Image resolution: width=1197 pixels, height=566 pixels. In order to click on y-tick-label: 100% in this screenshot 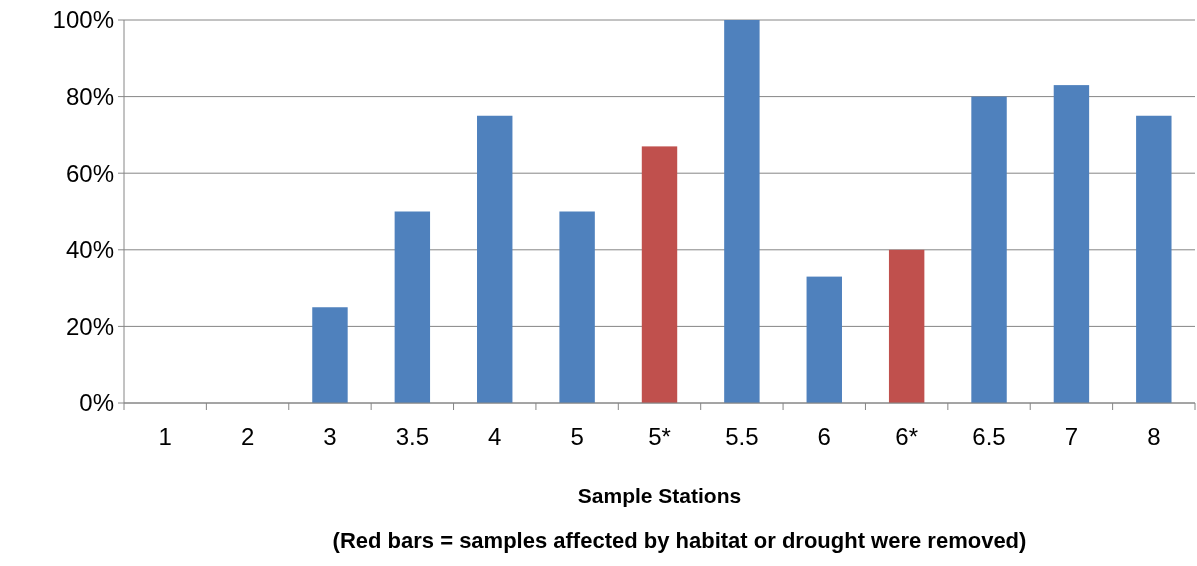, I will do `click(83, 20)`.